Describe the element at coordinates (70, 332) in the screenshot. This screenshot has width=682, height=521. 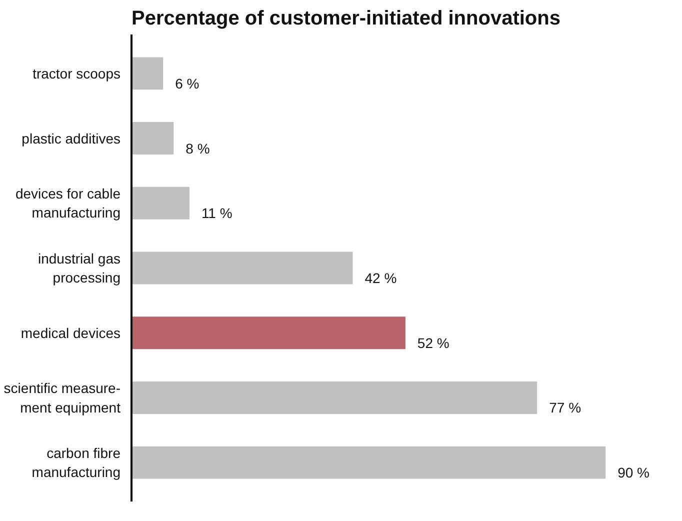
I see `y-tick-label: medical devices` at that location.